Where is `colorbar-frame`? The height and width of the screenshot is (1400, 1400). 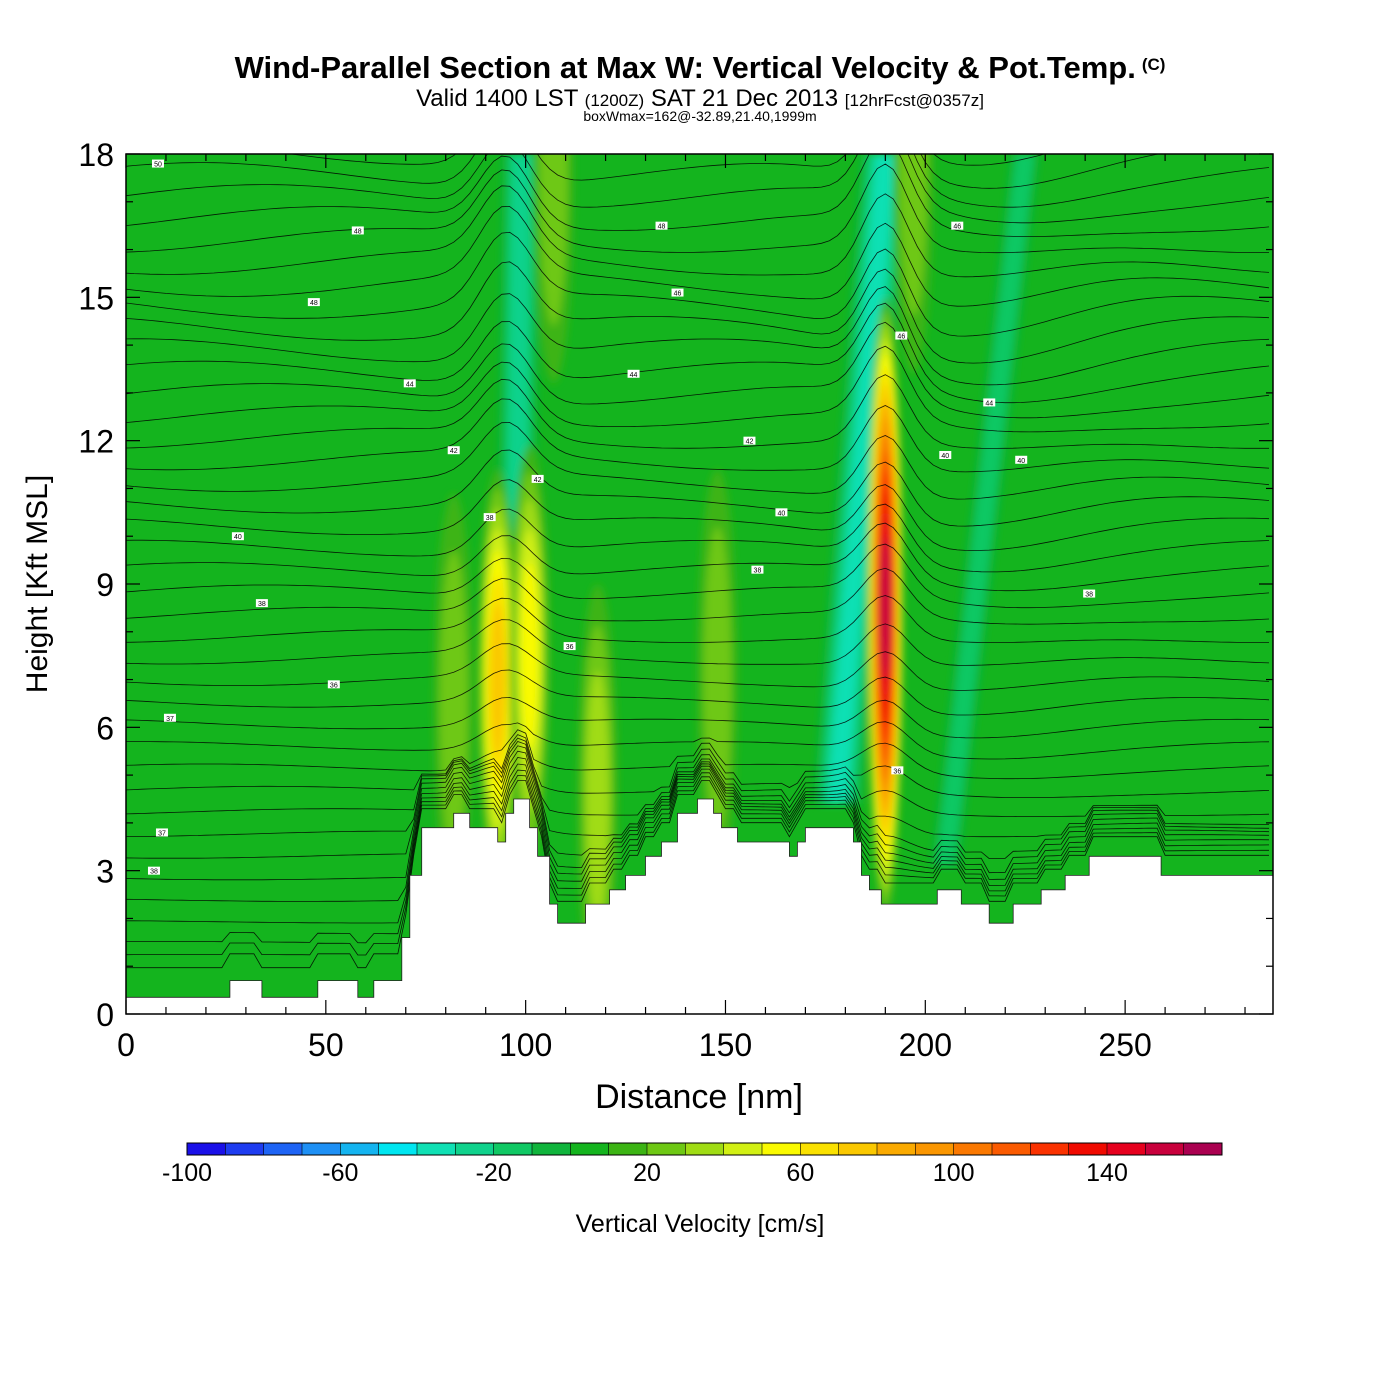
colorbar-frame is located at coordinates (704, 1149).